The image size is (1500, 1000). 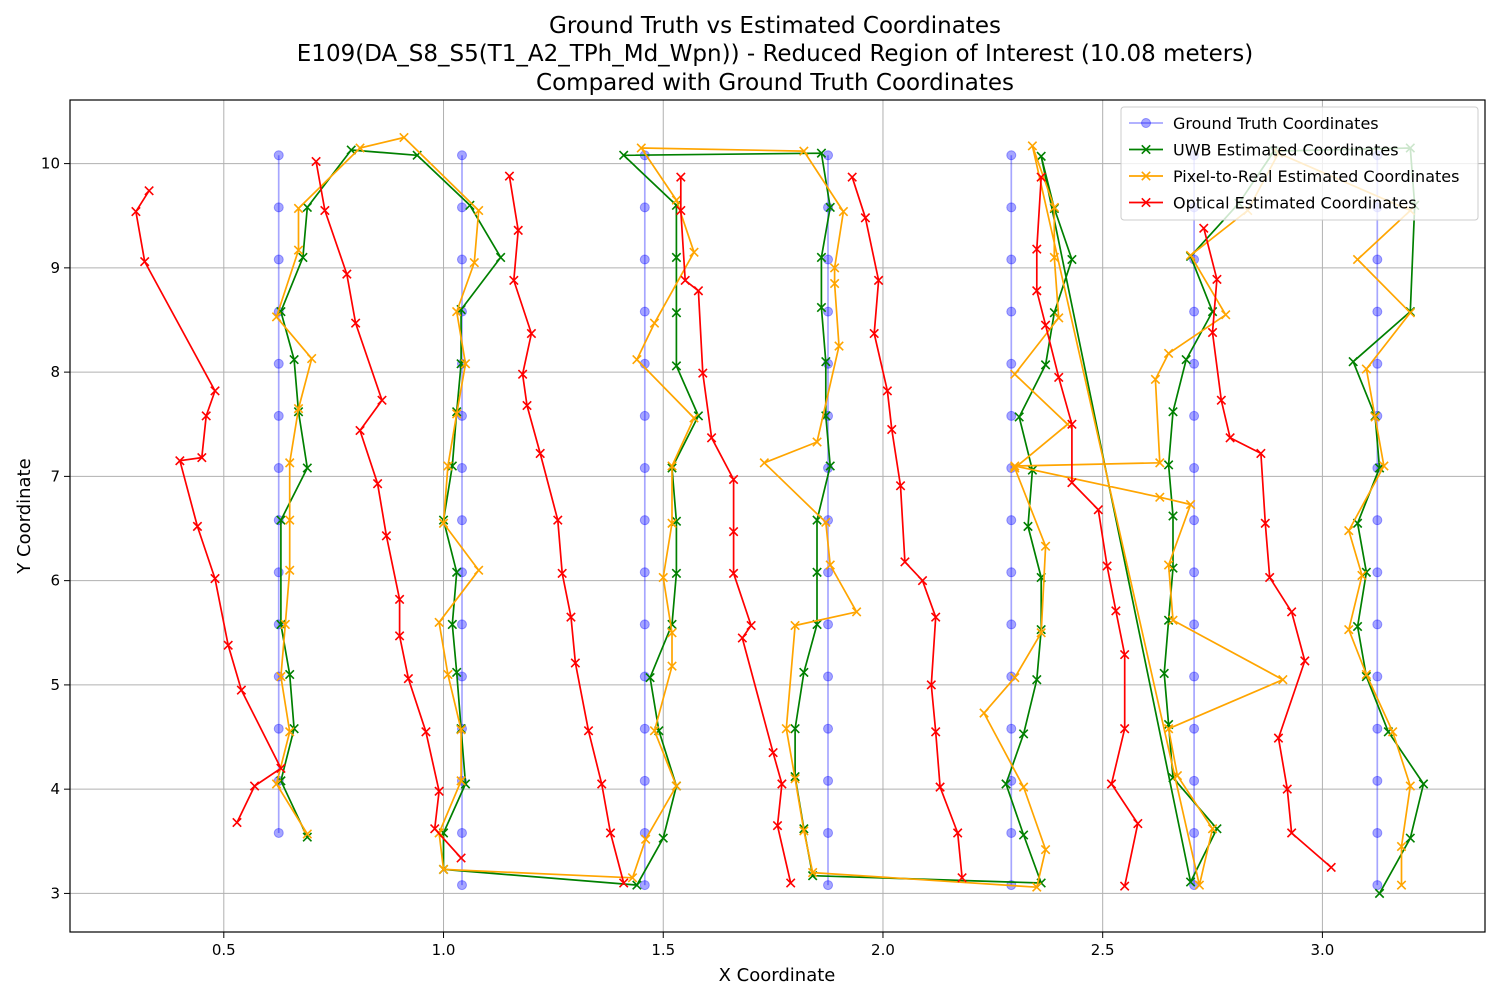 I want to click on legend-box, so click(x=1299, y=163).